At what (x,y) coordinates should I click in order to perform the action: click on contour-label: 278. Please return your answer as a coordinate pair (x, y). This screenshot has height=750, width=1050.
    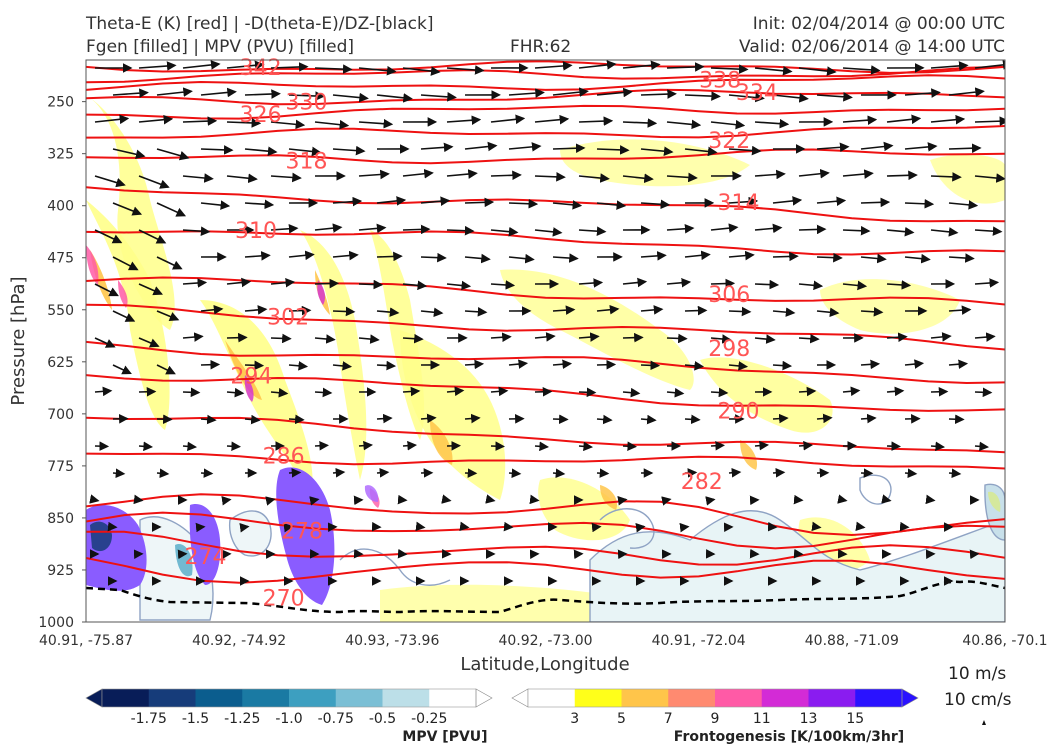
    Looking at the image, I should click on (302, 531).